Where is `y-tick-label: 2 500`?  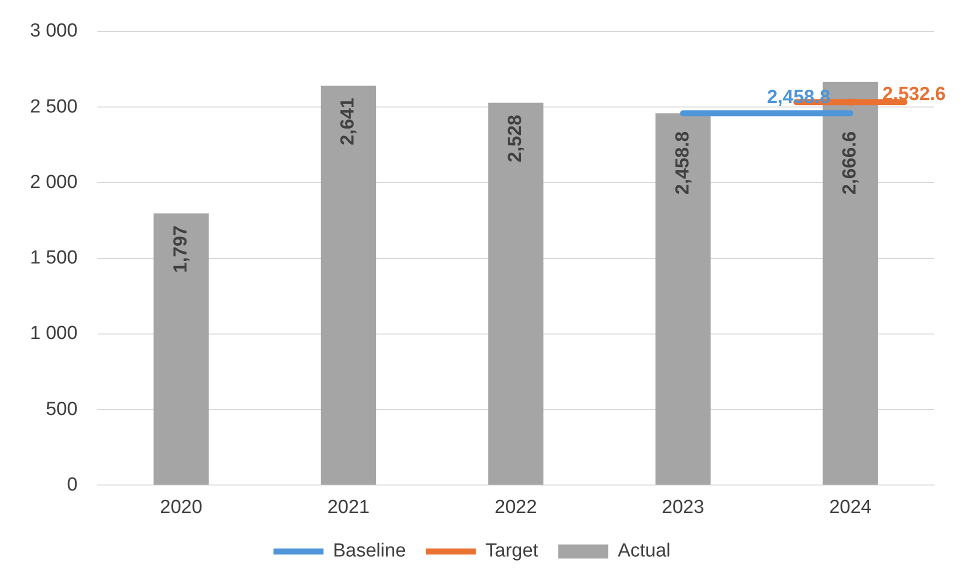 y-tick-label: 2 500 is located at coordinates (54, 107).